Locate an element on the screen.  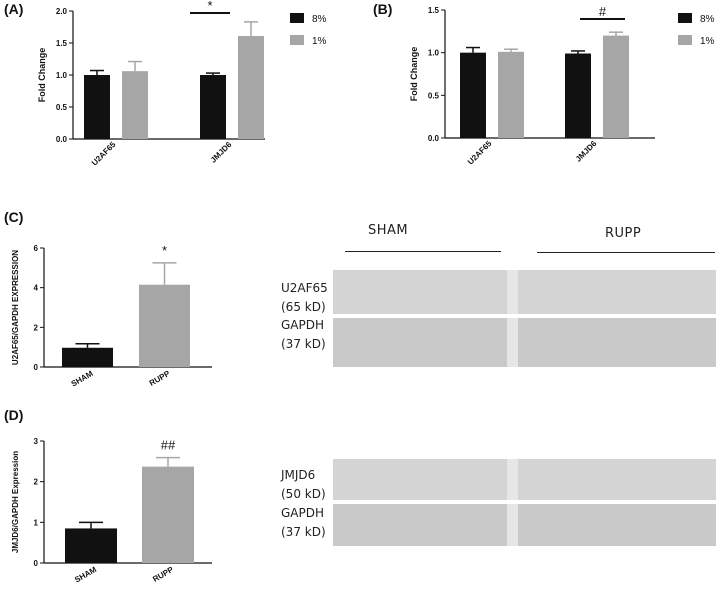
y-tick-label-d: 0 is located at coordinates (36, 563).